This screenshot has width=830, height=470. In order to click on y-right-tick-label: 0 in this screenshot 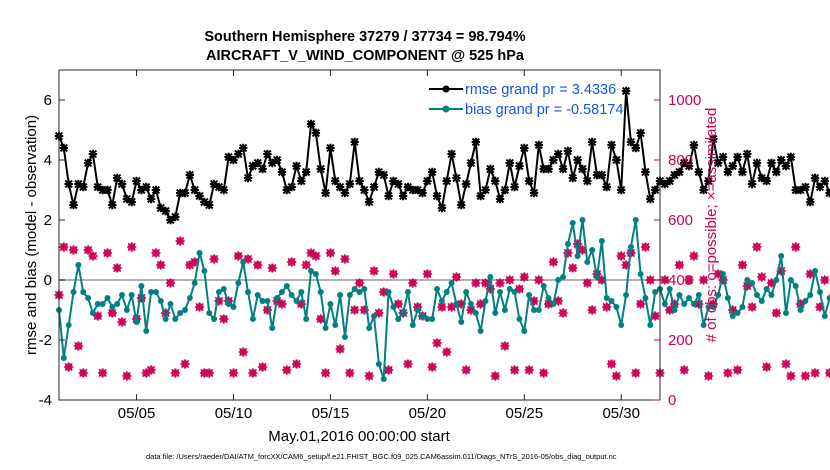, I will do `click(672, 400)`.